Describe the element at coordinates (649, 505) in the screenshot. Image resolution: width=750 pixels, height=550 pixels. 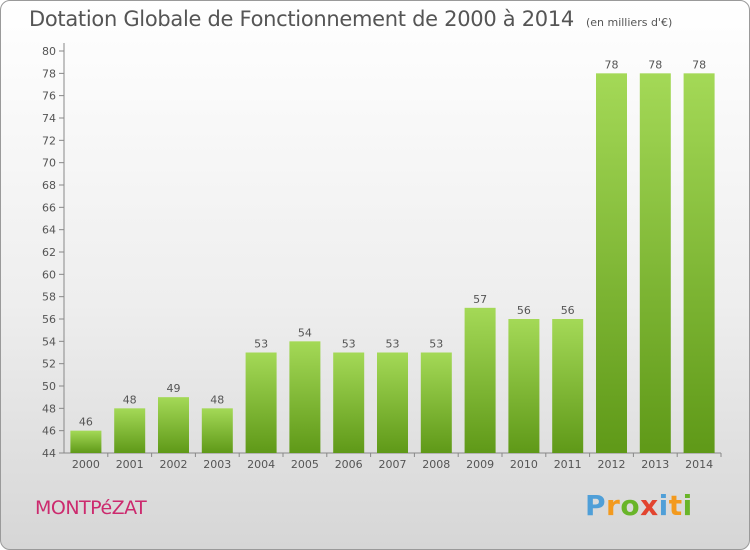
I see `logo-letter: x` at that location.